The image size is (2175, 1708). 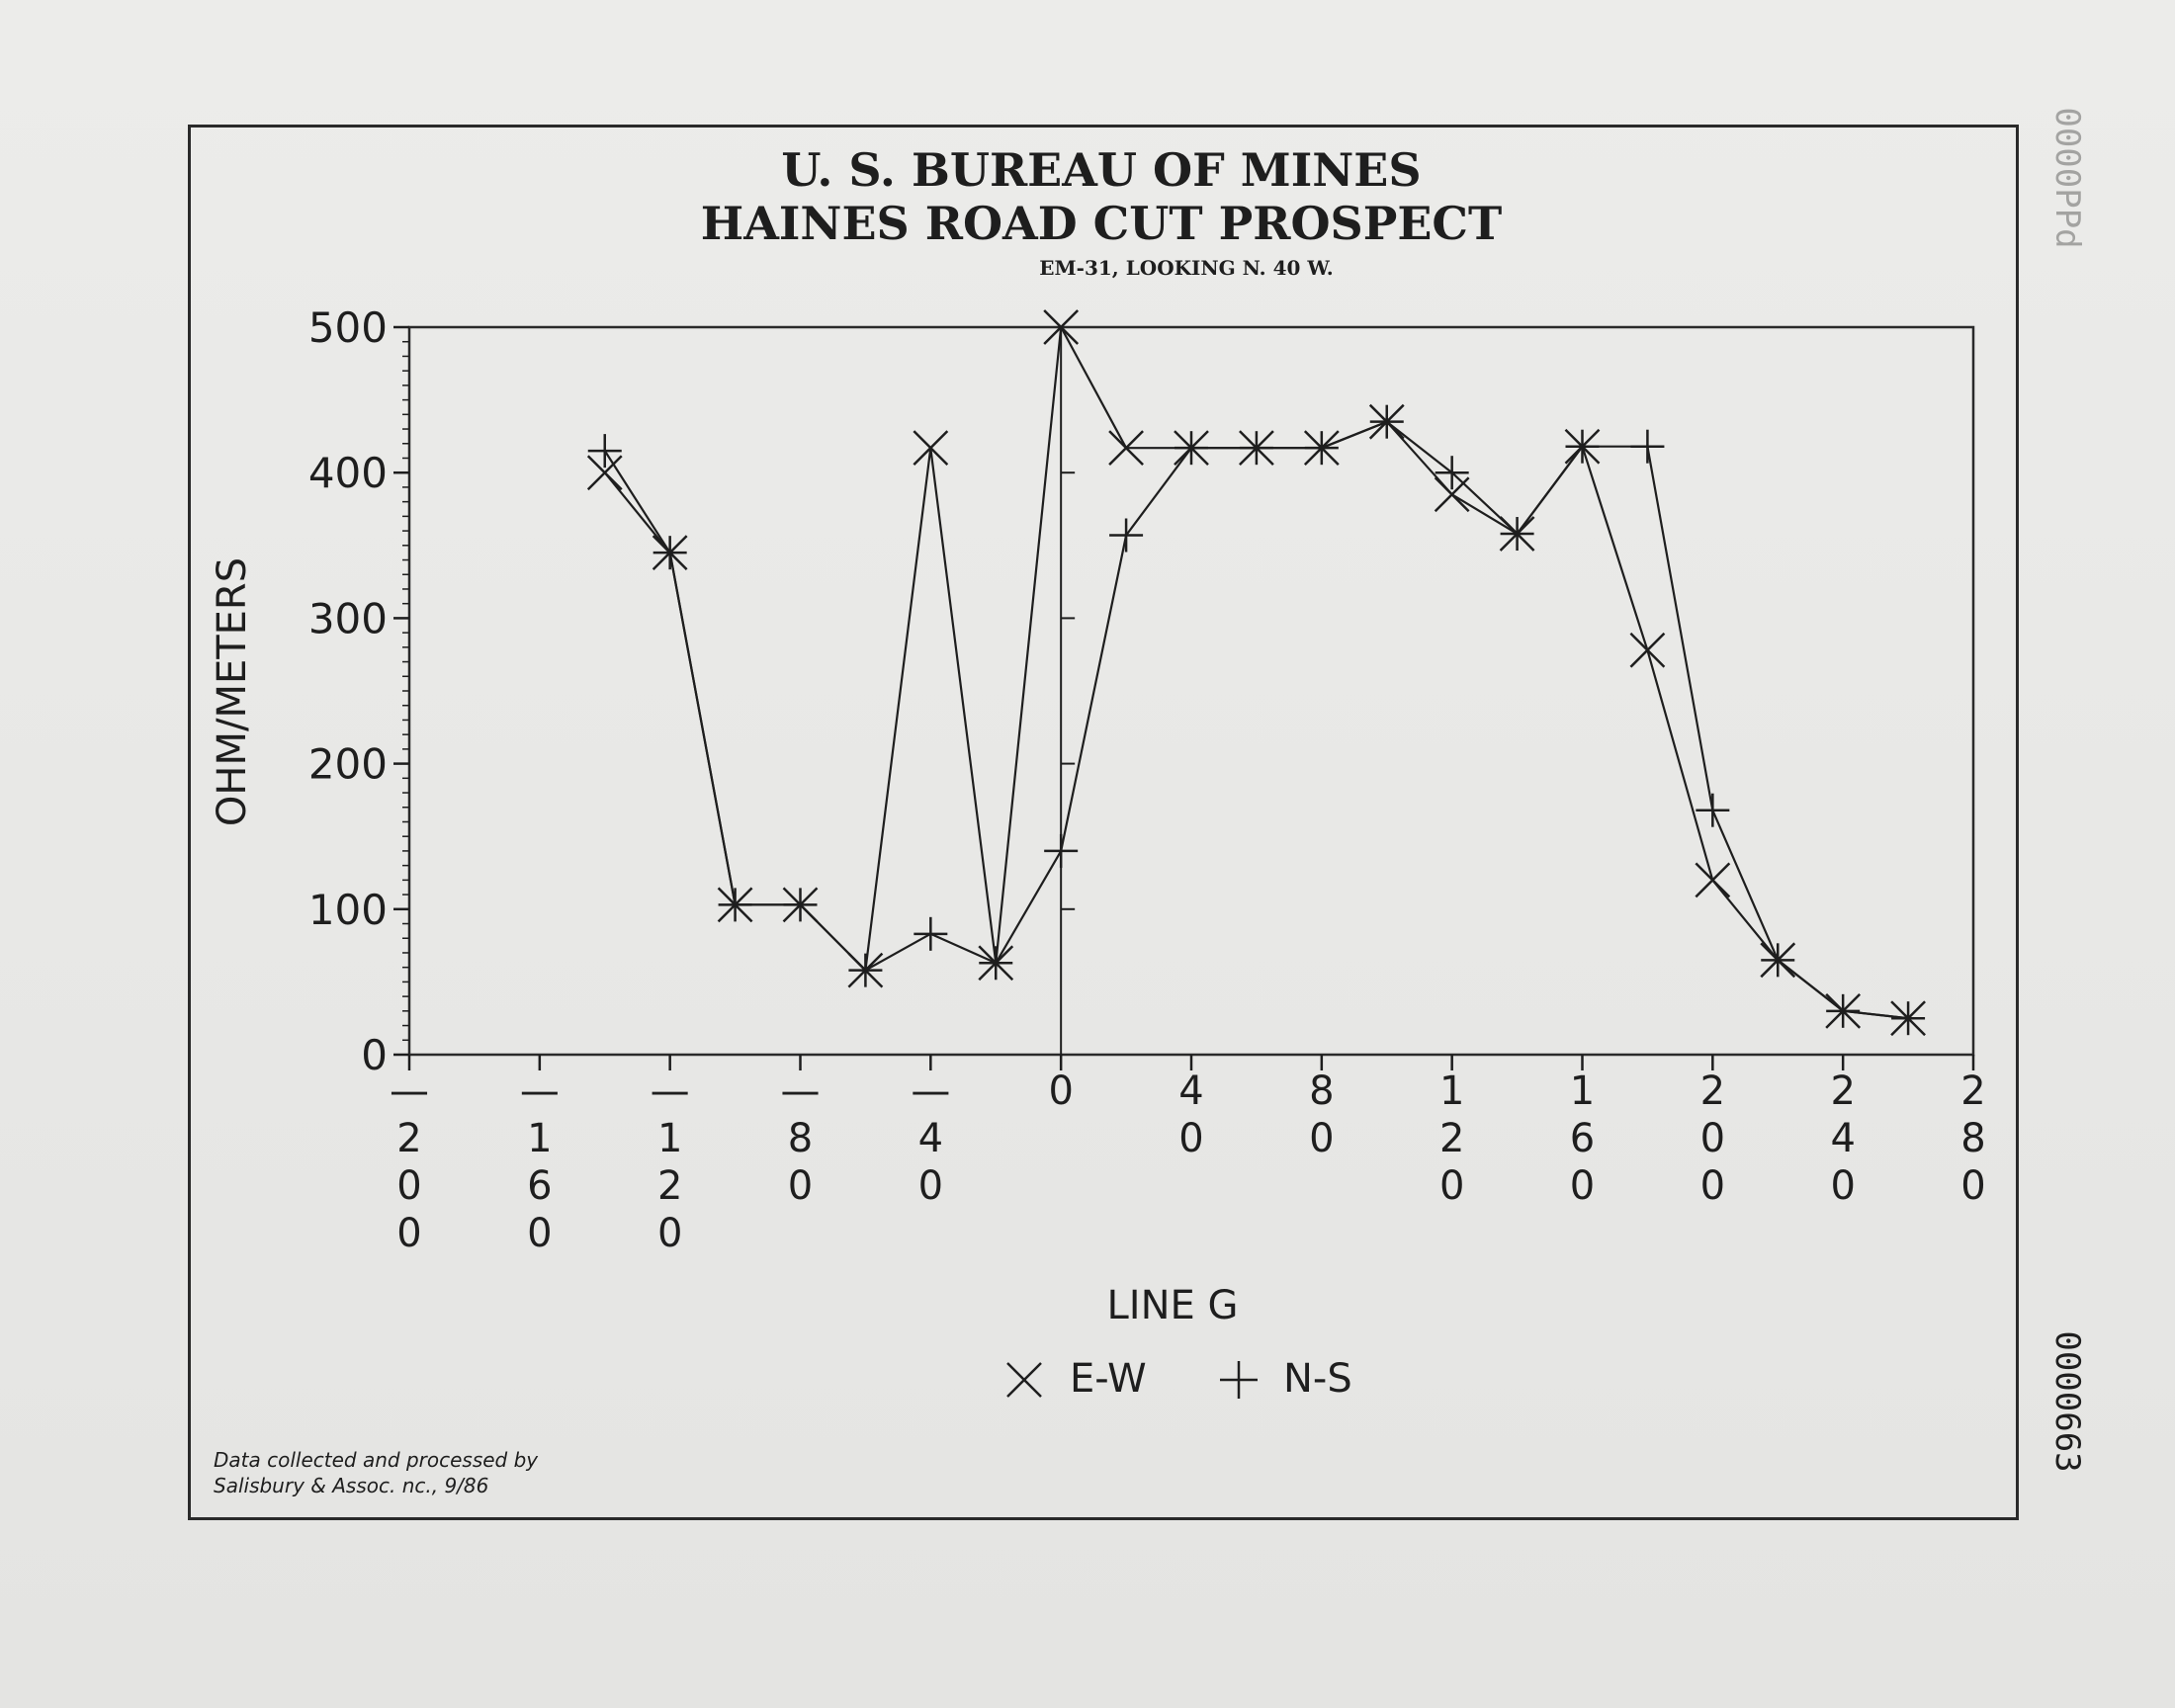 What do you see at coordinates (348, 327) in the screenshot?
I see `y-tick-label: 500` at bounding box center [348, 327].